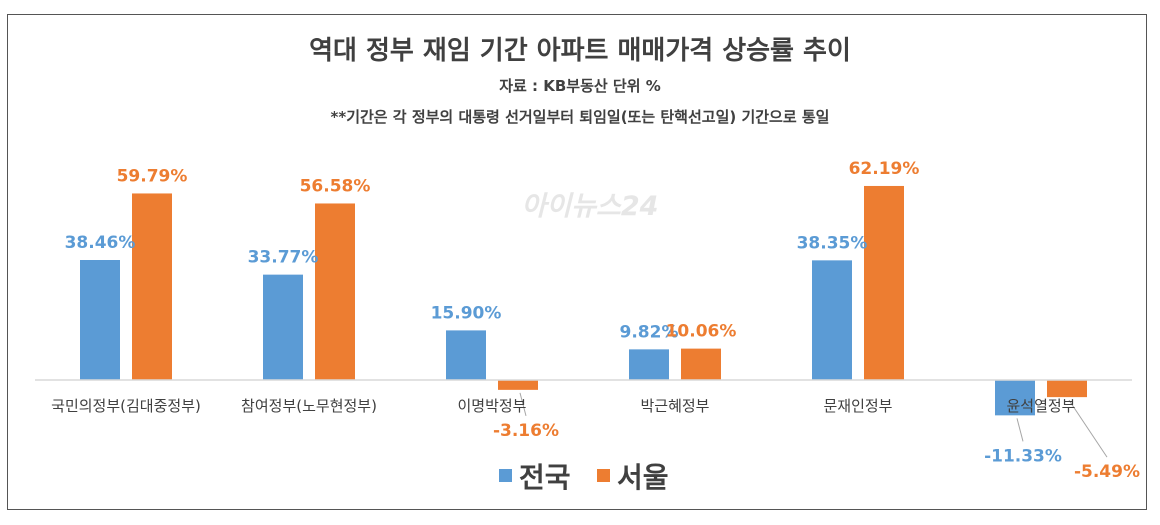  What do you see at coordinates (590, 206) in the screenshot?
I see `watermark: 아이뉴스24` at bounding box center [590, 206].